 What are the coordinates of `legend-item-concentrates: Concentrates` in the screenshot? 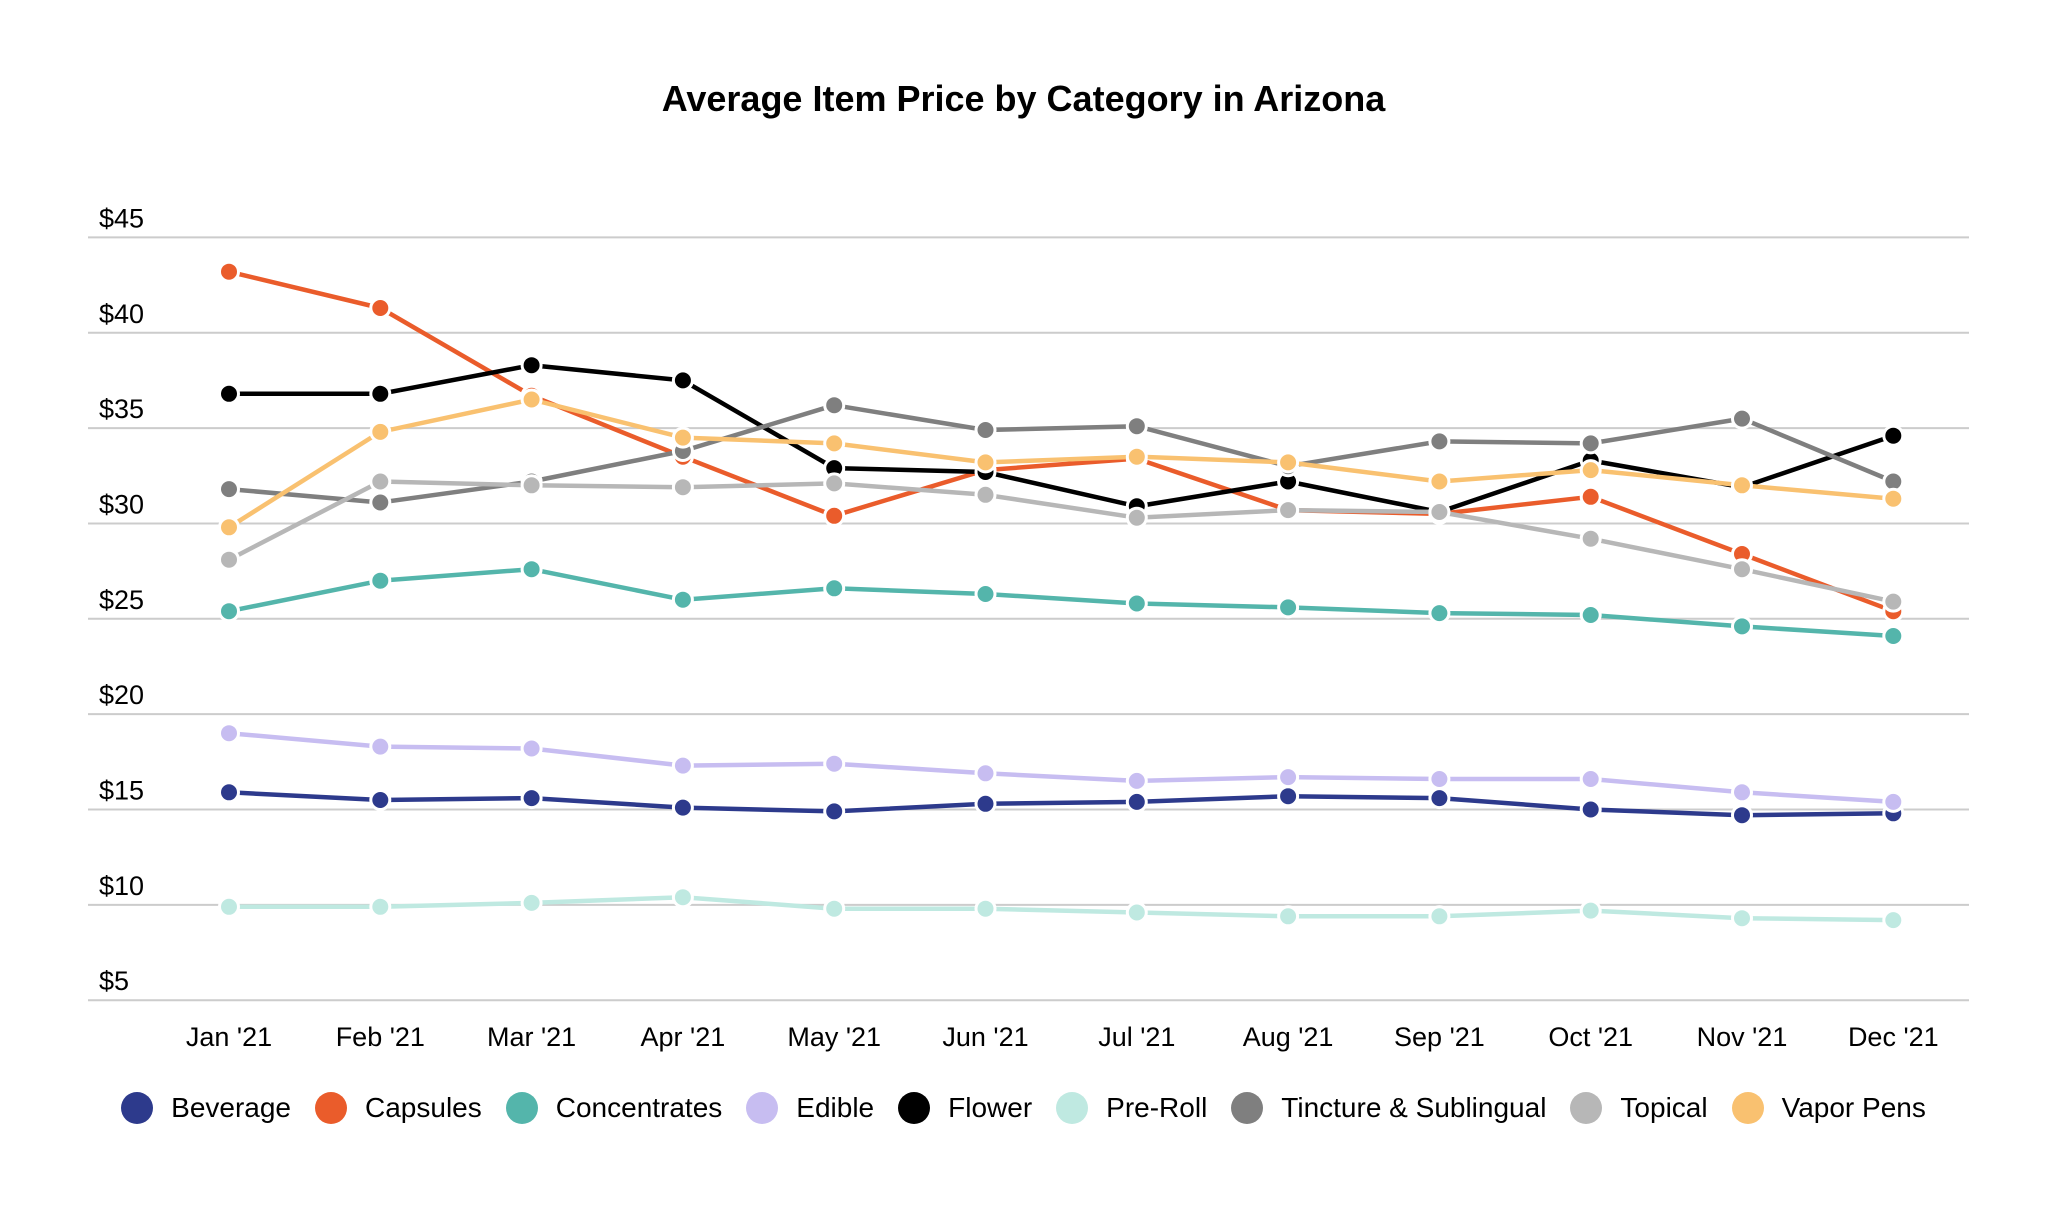 It's located at (614, 1108).